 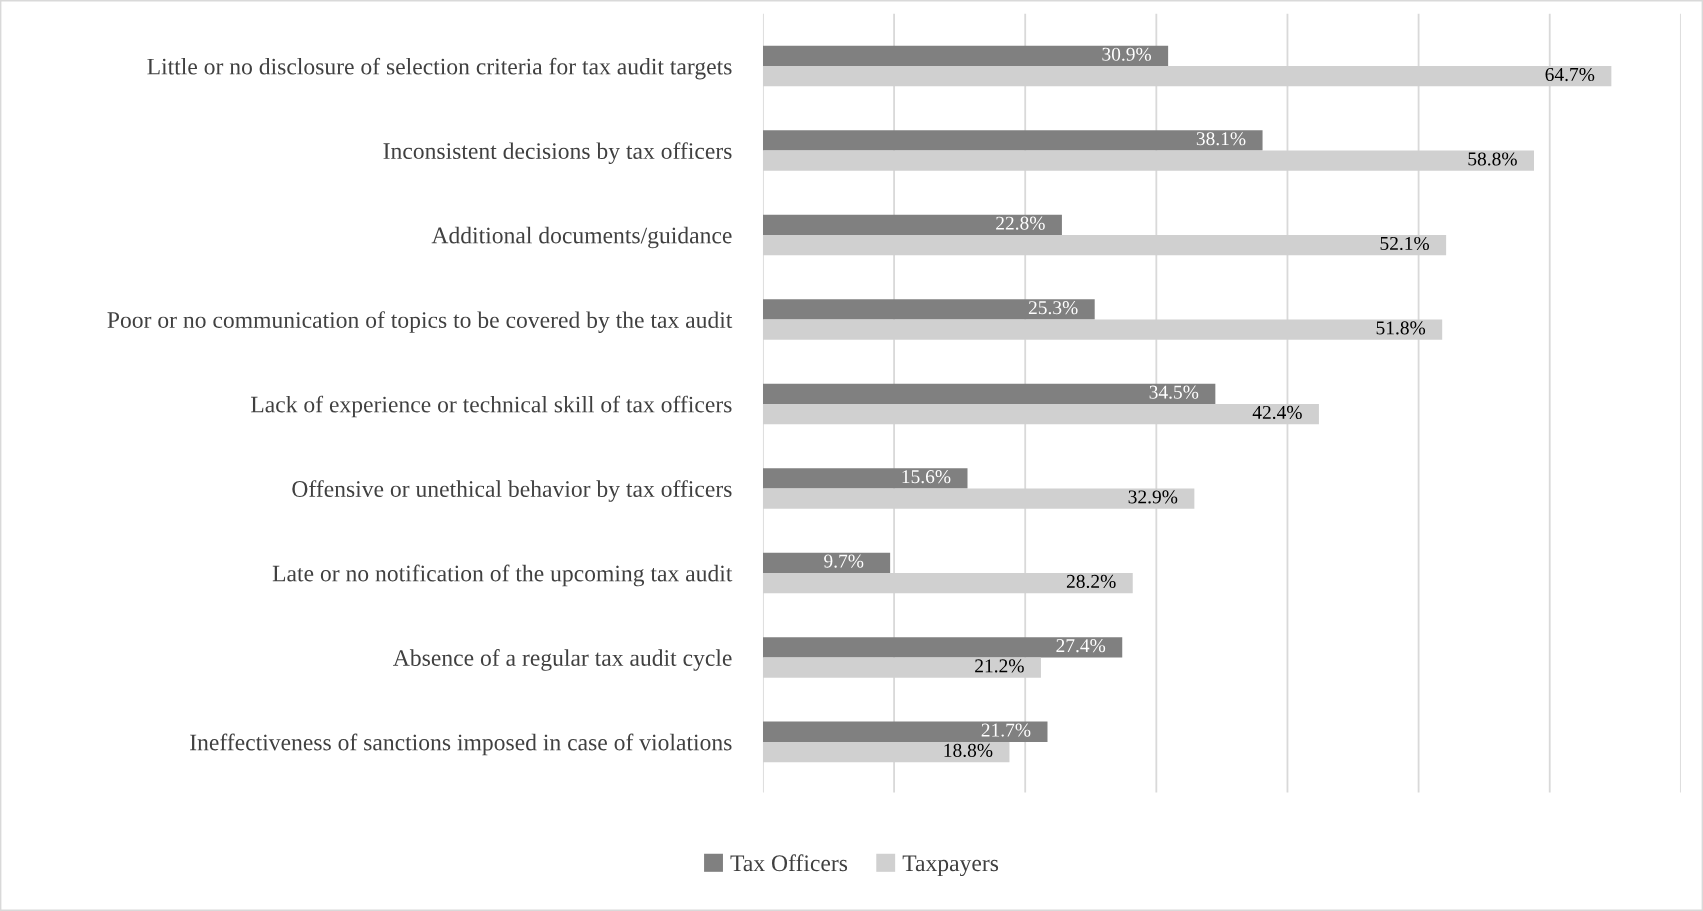 I want to click on y-tick-label: Inconsistent decisions by tax officers, so click(x=557, y=153).